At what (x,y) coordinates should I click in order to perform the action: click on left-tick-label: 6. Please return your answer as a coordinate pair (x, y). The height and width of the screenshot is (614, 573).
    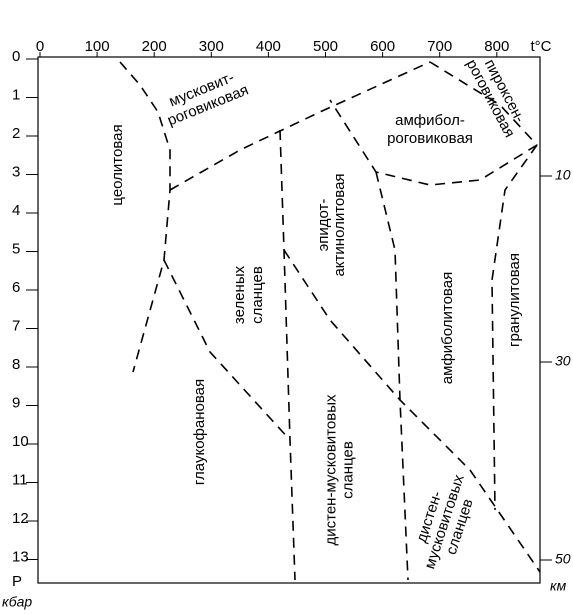
    Looking at the image, I should click on (16, 287).